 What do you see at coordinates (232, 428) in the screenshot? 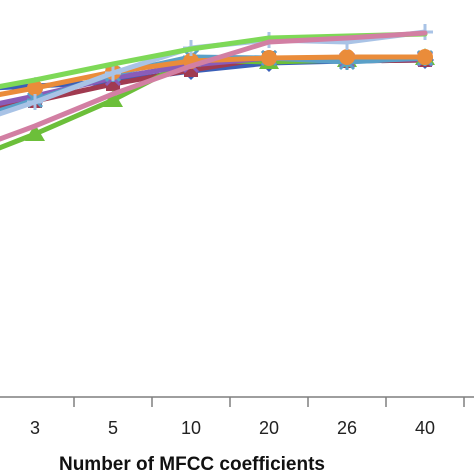
I see `x-axis-tick-labels: 3 5 10 20 26 40` at bounding box center [232, 428].